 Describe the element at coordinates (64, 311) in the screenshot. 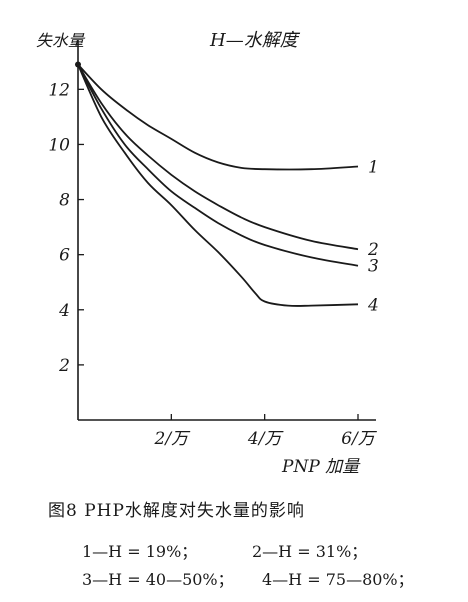

I see `y-tick-label: 4` at that location.